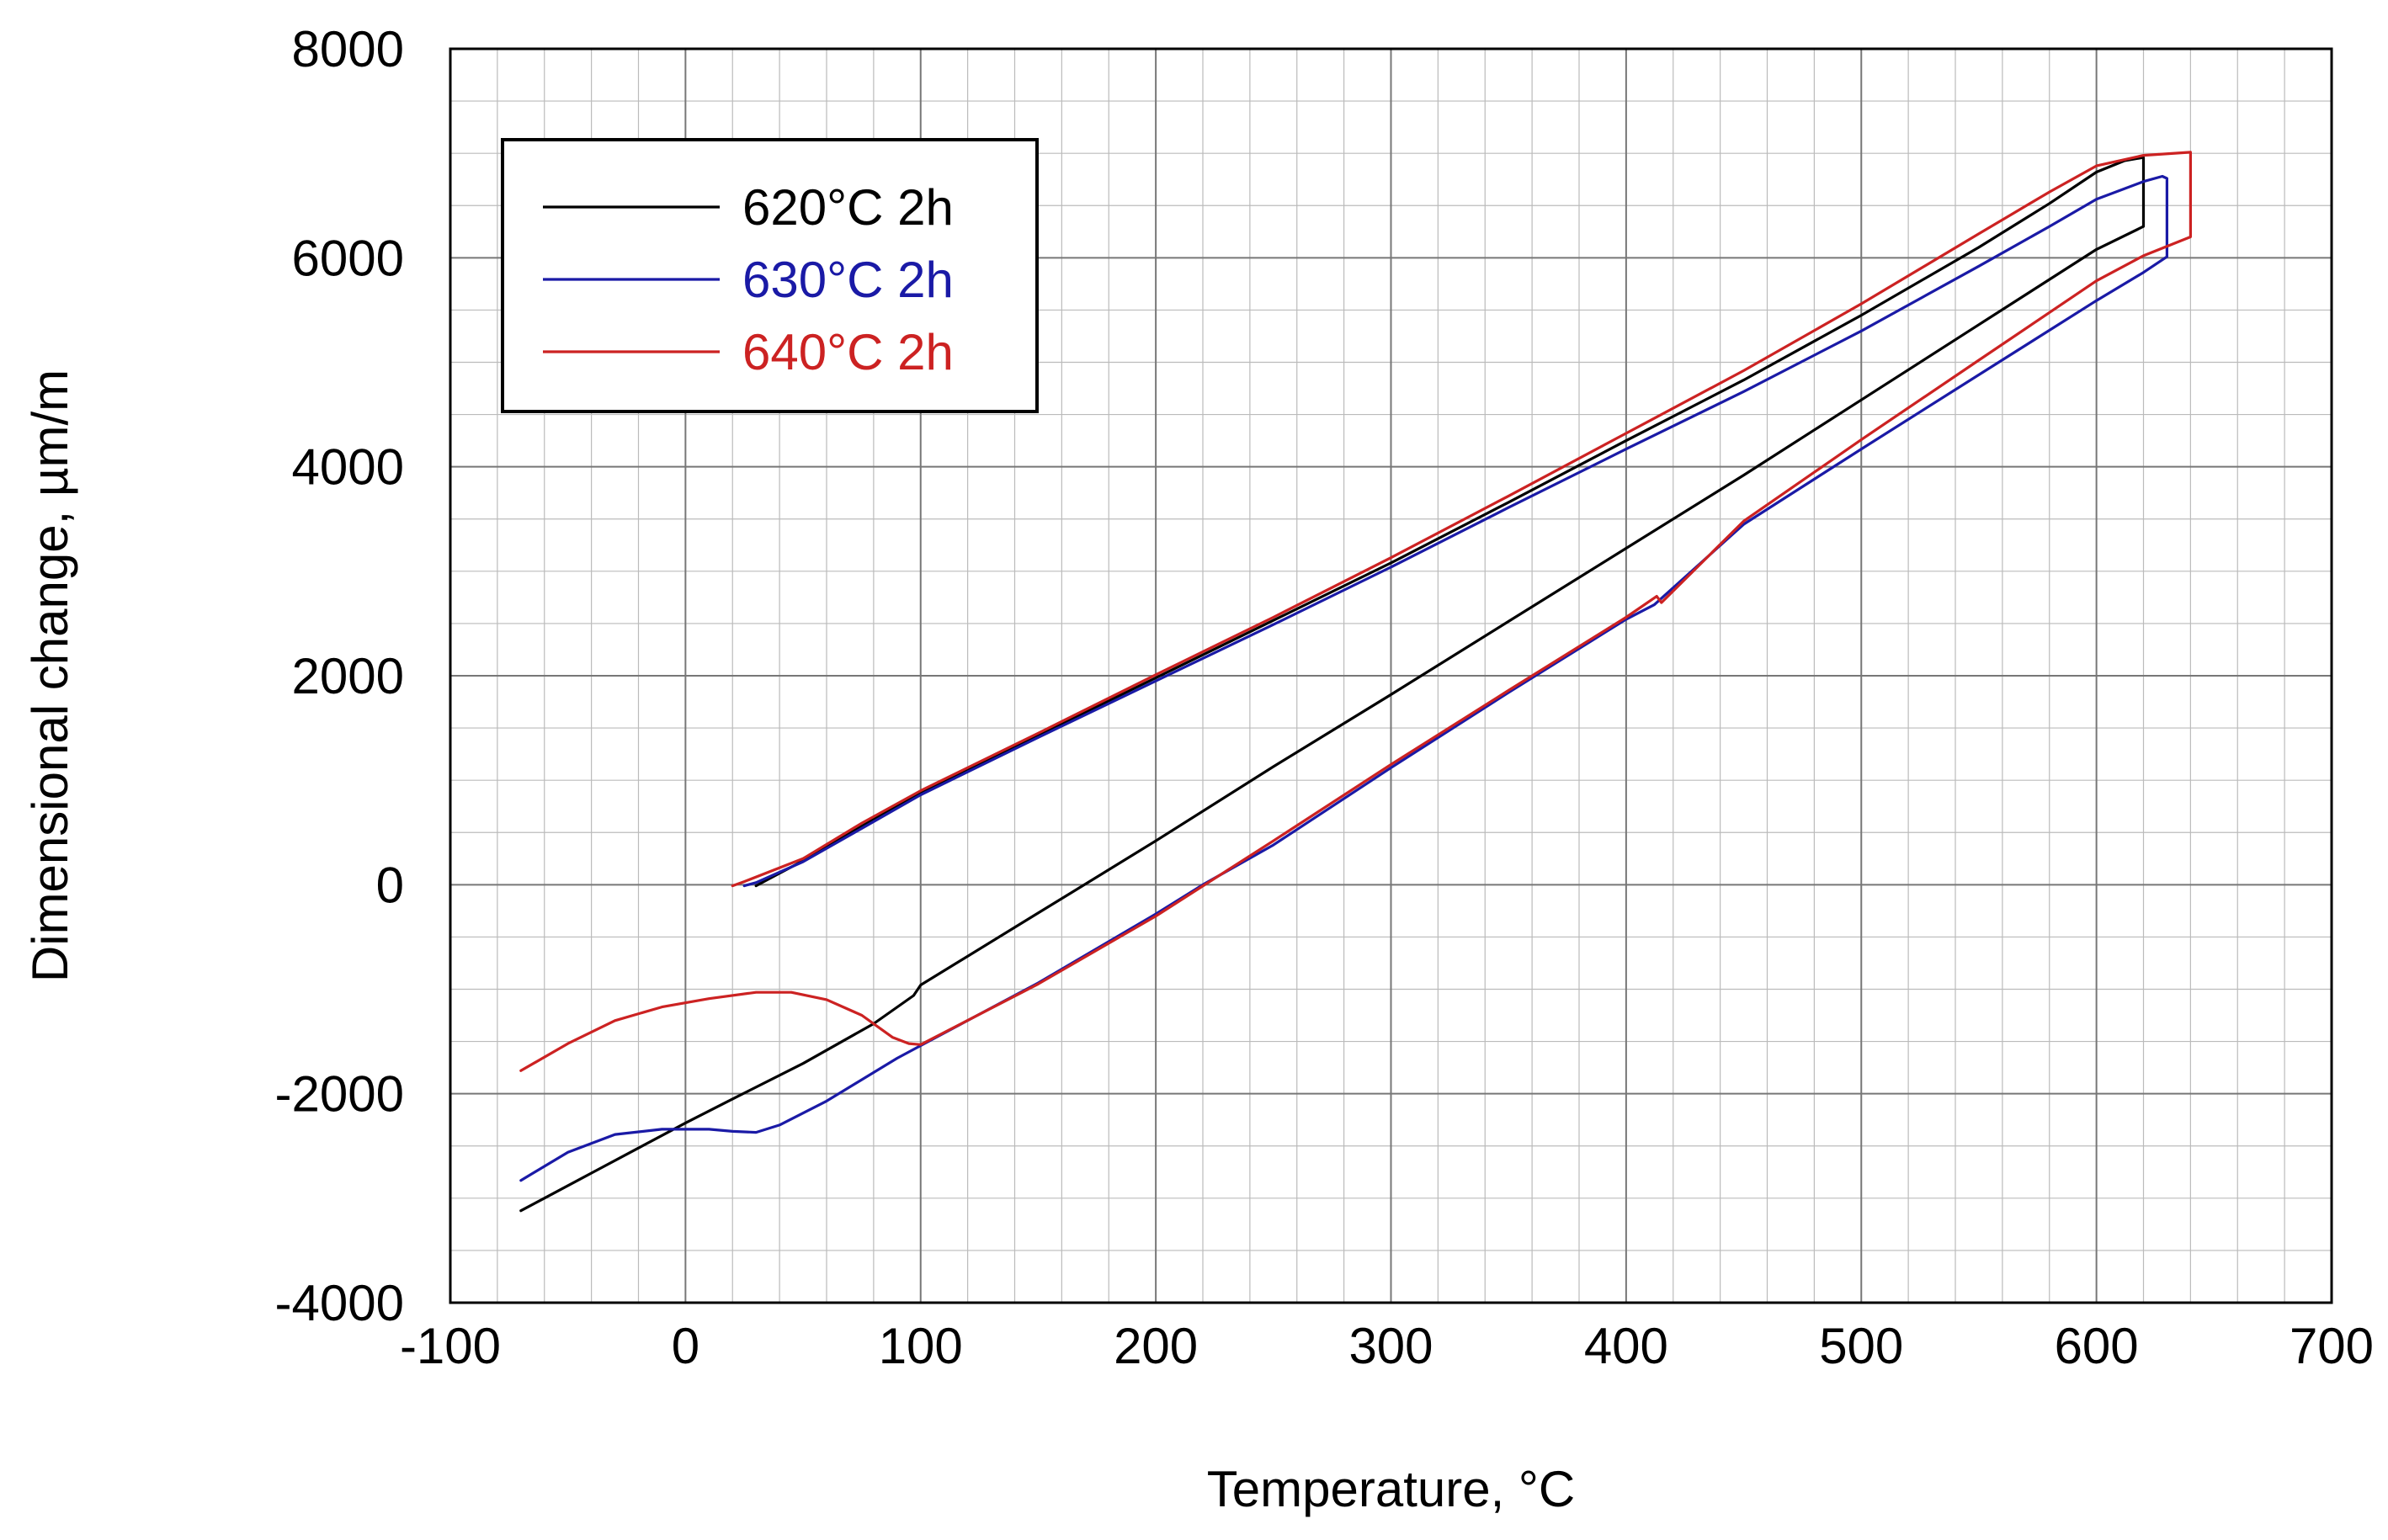  Describe the element at coordinates (339, 1303) in the screenshot. I see `y-tick-label: -4000` at that location.